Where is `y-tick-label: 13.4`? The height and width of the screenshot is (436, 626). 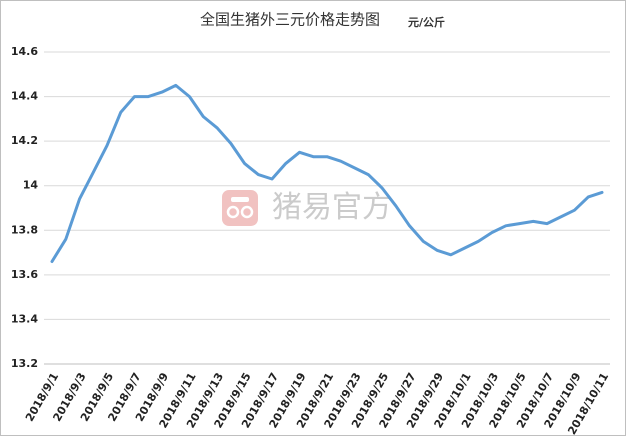 y-tick-label: 13.4 is located at coordinates (24, 318).